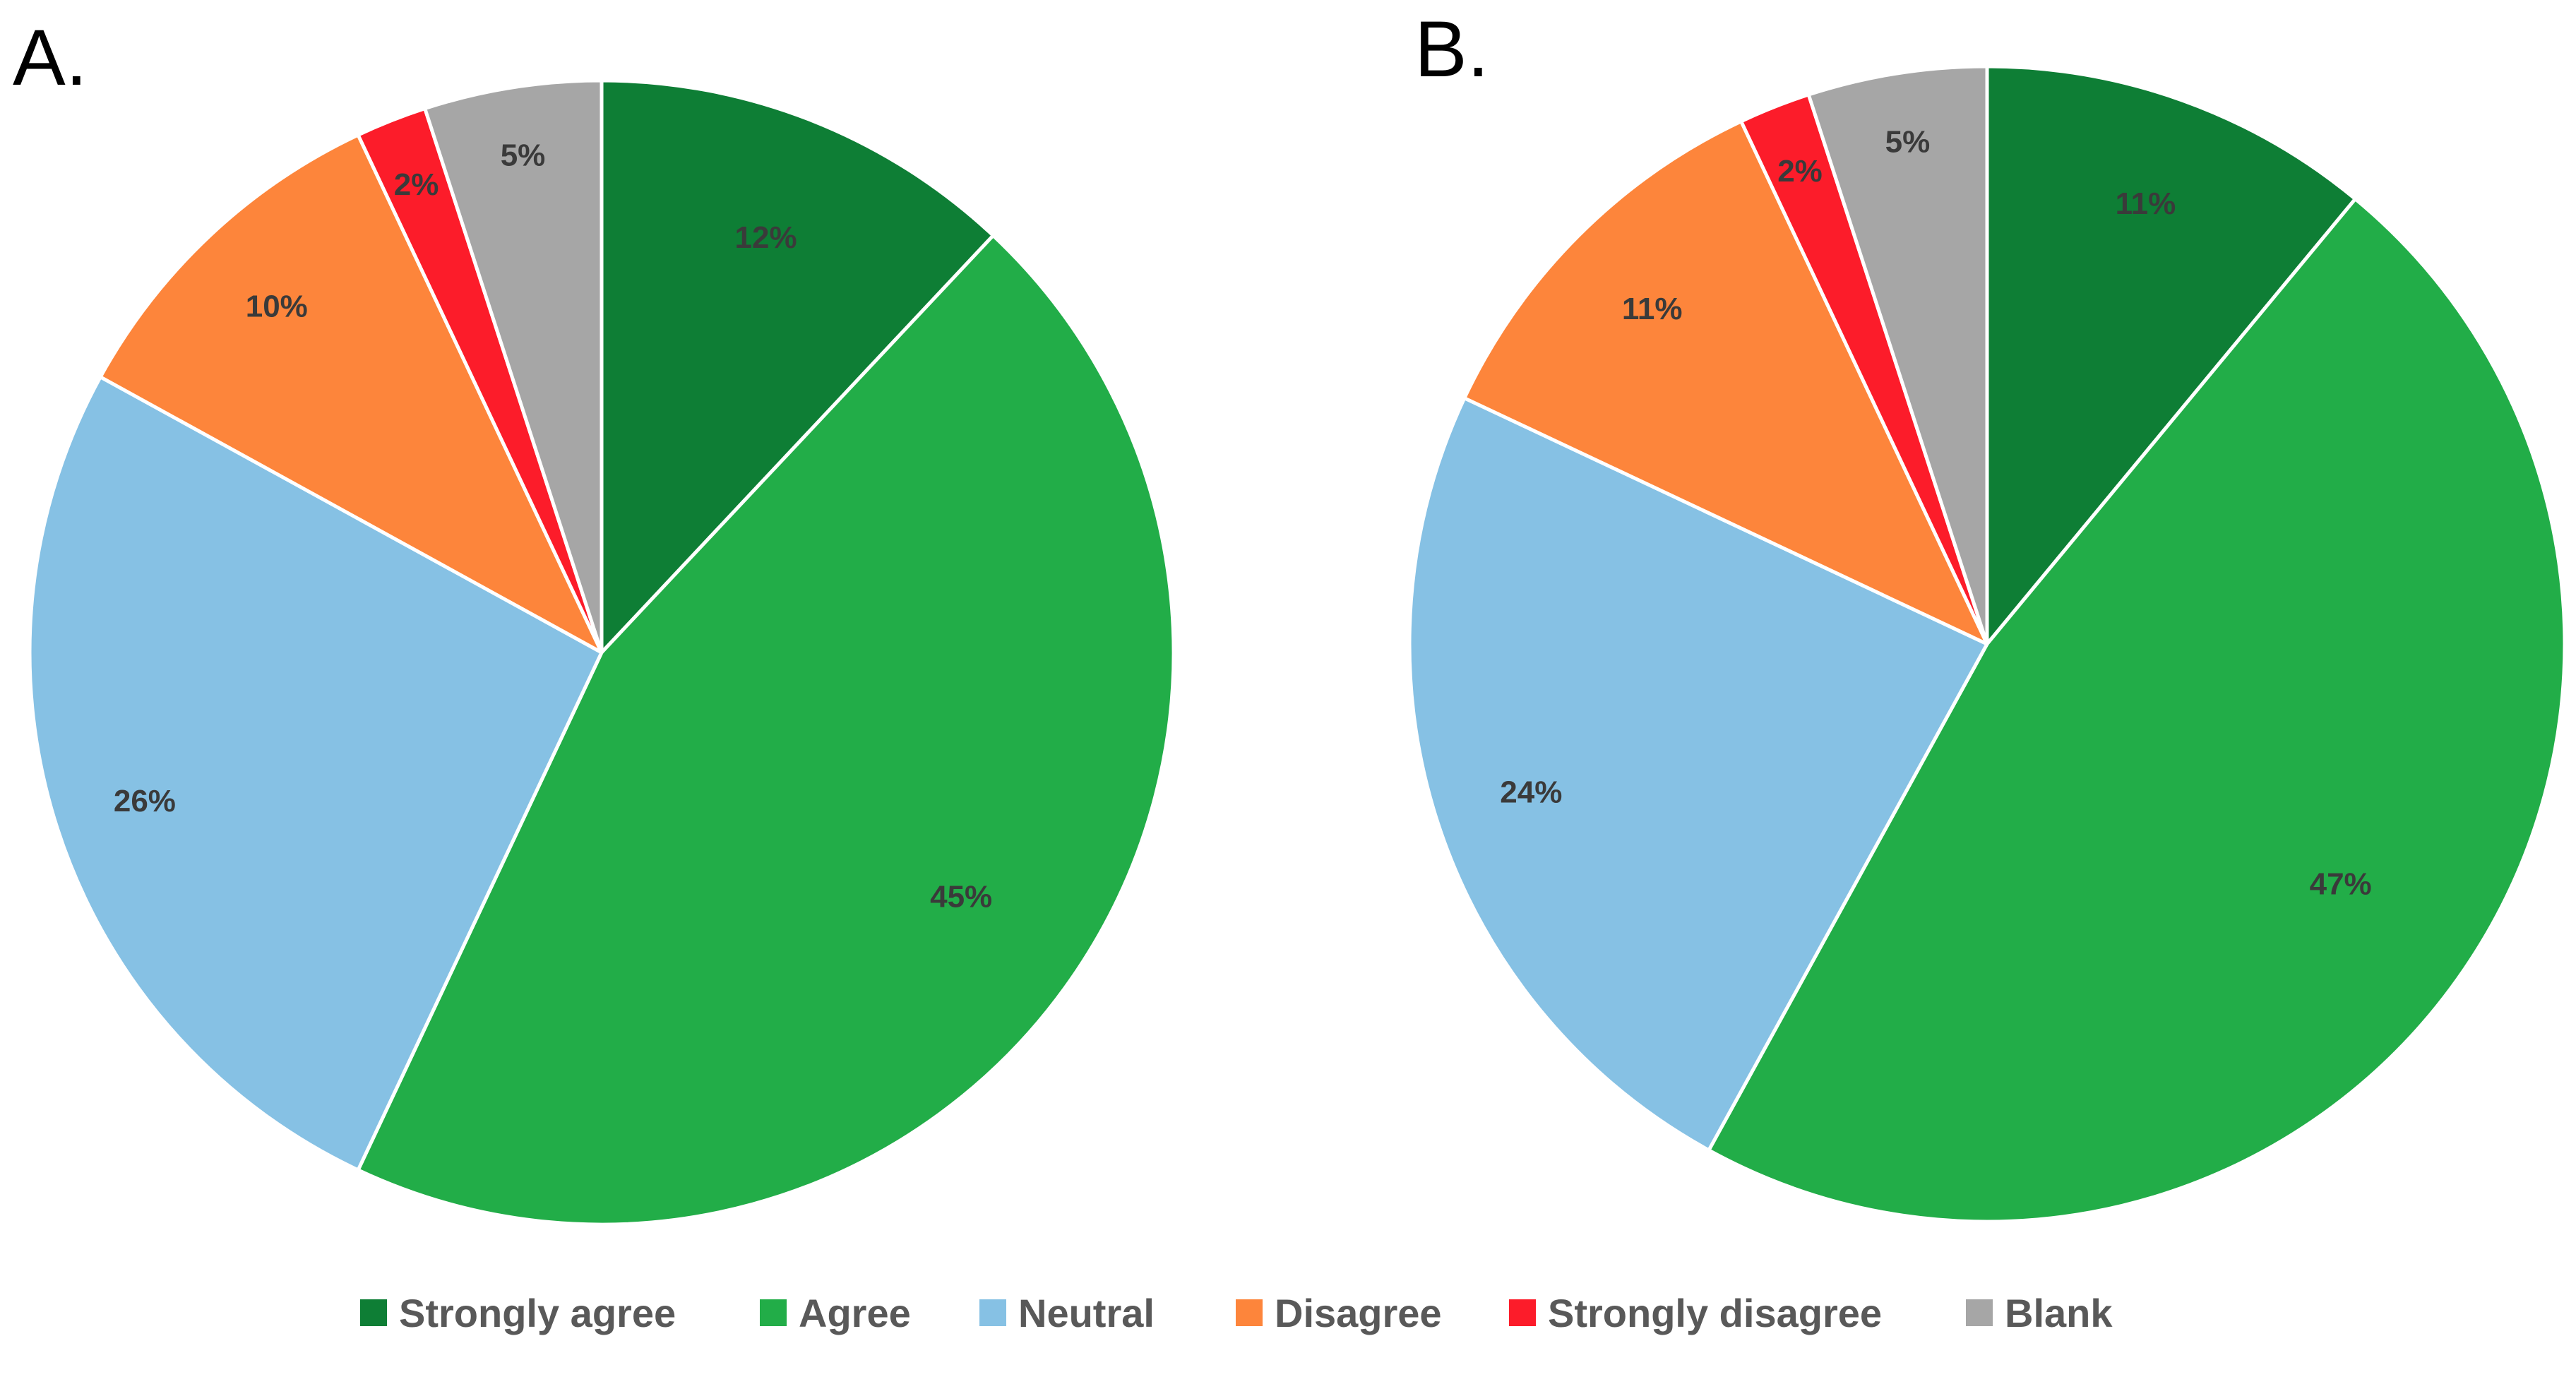 Image resolution: width=2576 pixels, height=1377 pixels. Describe the element at coordinates (277, 306) in the screenshot. I see `pie-a-label-disagree: 10%` at that location.